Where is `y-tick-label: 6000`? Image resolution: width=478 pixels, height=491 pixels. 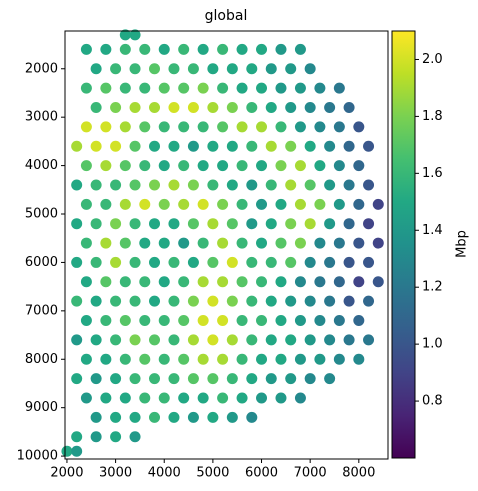
y-tick-label: 6000 is located at coordinates (41, 262).